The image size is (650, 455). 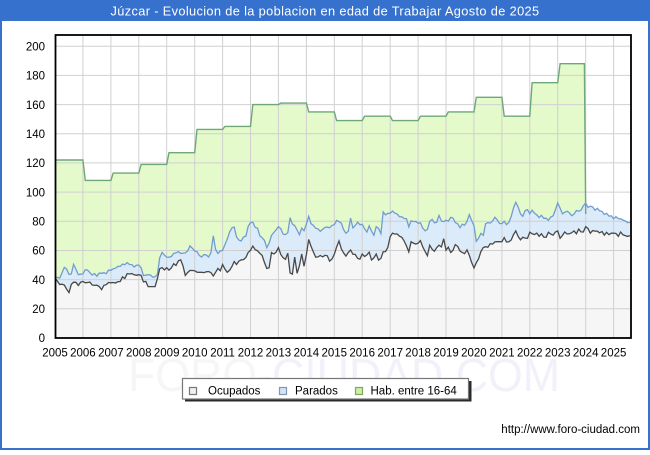 I want to click on svg-text: 2012, so click(x=251, y=354).